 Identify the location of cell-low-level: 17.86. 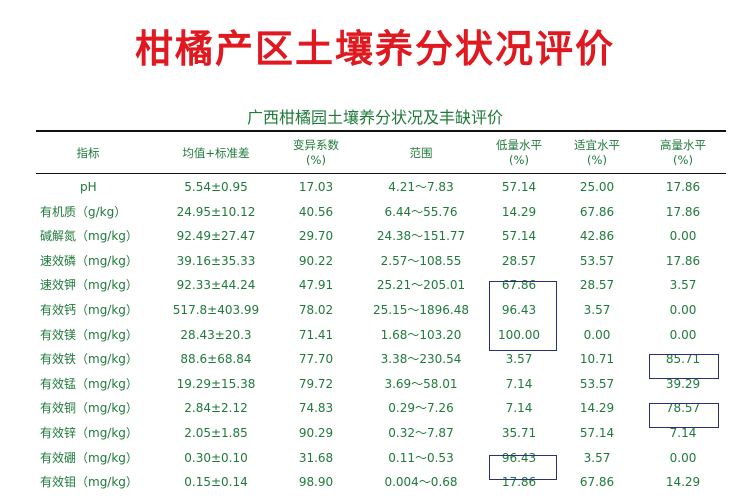
(519, 482).